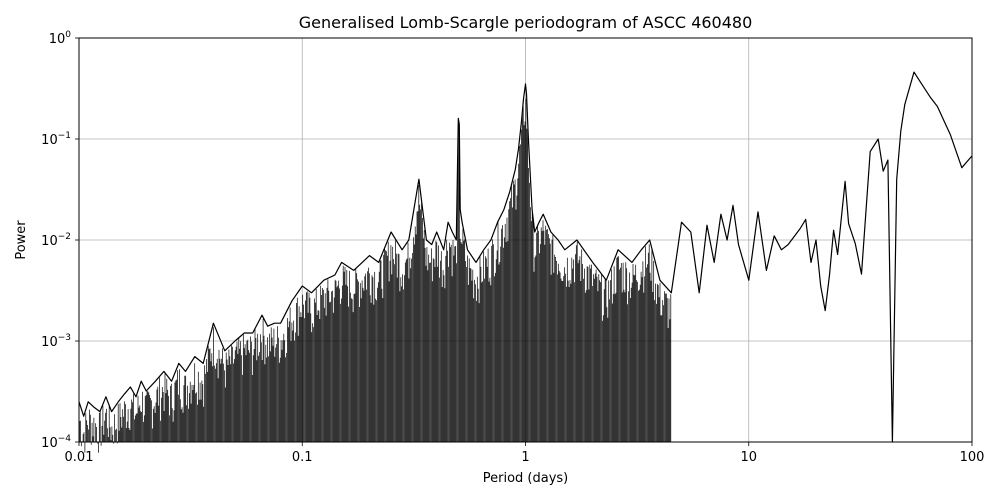 The image size is (1000, 500). I want to click on x-axis-label: Period (days), so click(526, 478).